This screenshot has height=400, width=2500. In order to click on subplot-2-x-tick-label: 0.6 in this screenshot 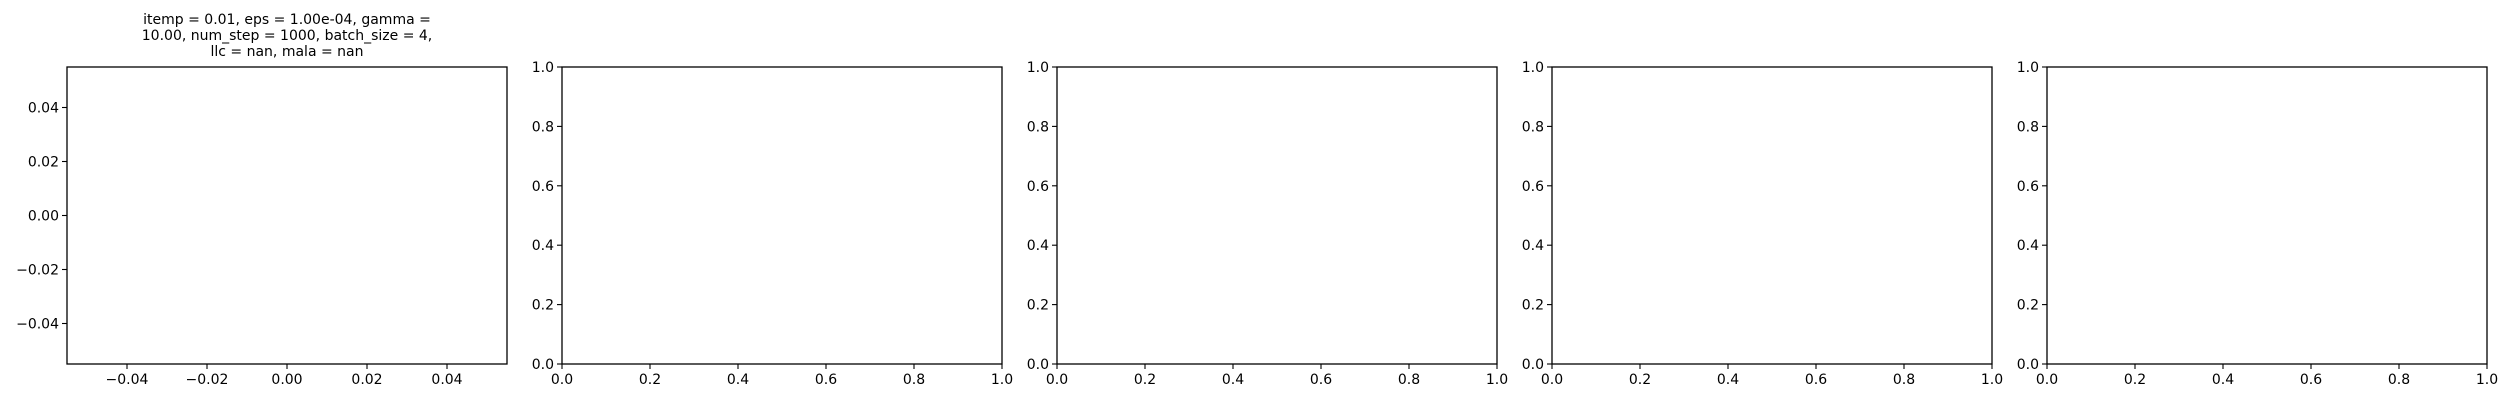, I will do `click(826, 380)`.